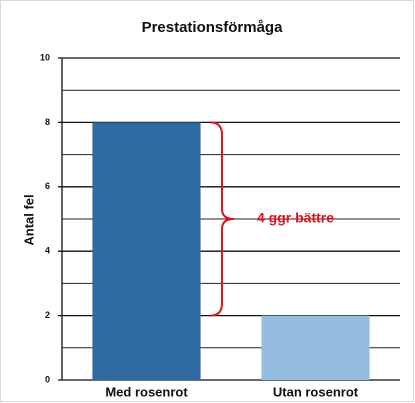 This screenshot has width=415, height=403. What do you see at coordinates (146, 391) in the screenshot?
I see `x-tick-label: Med rosenrot` at bounding box center [146, 391].